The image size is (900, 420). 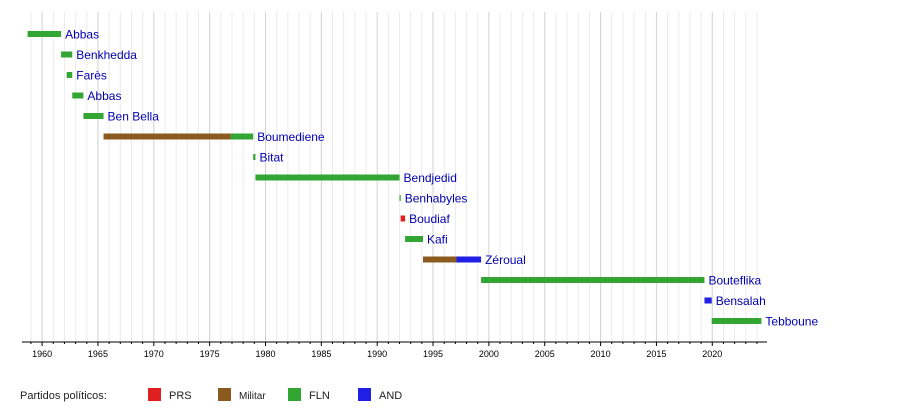 I want to click on x-tick-label-1990: 1990, so click(x=377, y=354).